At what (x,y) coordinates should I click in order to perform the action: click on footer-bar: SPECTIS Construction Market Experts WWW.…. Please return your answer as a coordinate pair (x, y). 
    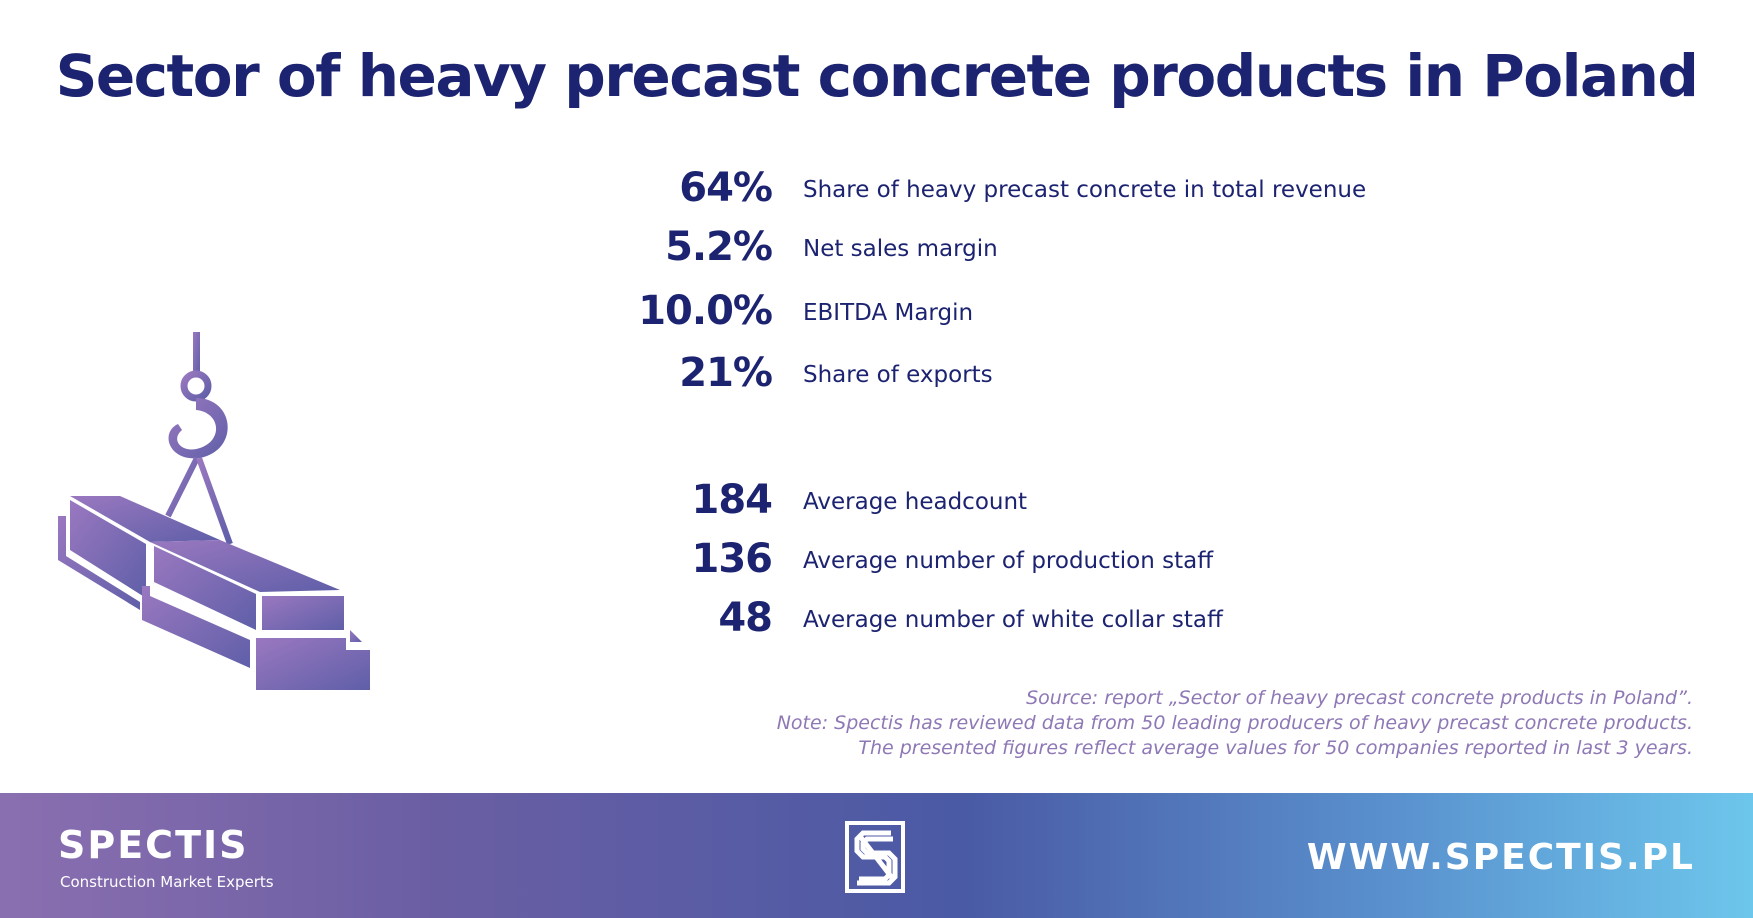
    Looking at the image, I should click on (876, 855).